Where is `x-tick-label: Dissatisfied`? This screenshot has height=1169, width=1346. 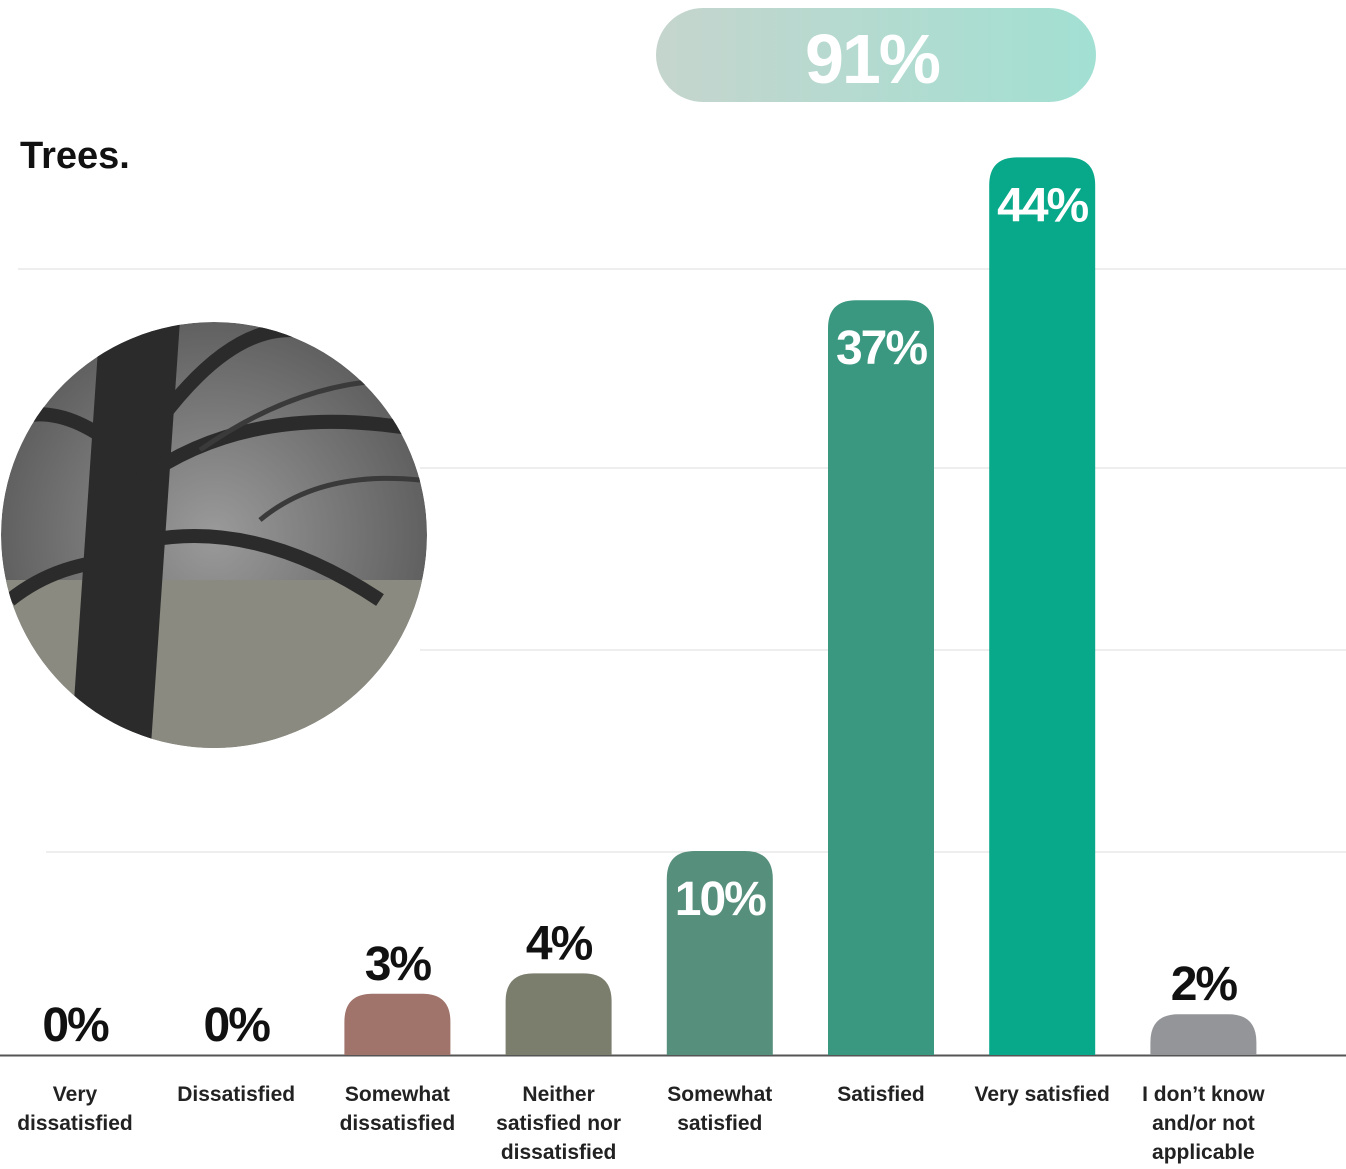 x-tick-label: Dissatisfied is located at coordinates (236, 1094).